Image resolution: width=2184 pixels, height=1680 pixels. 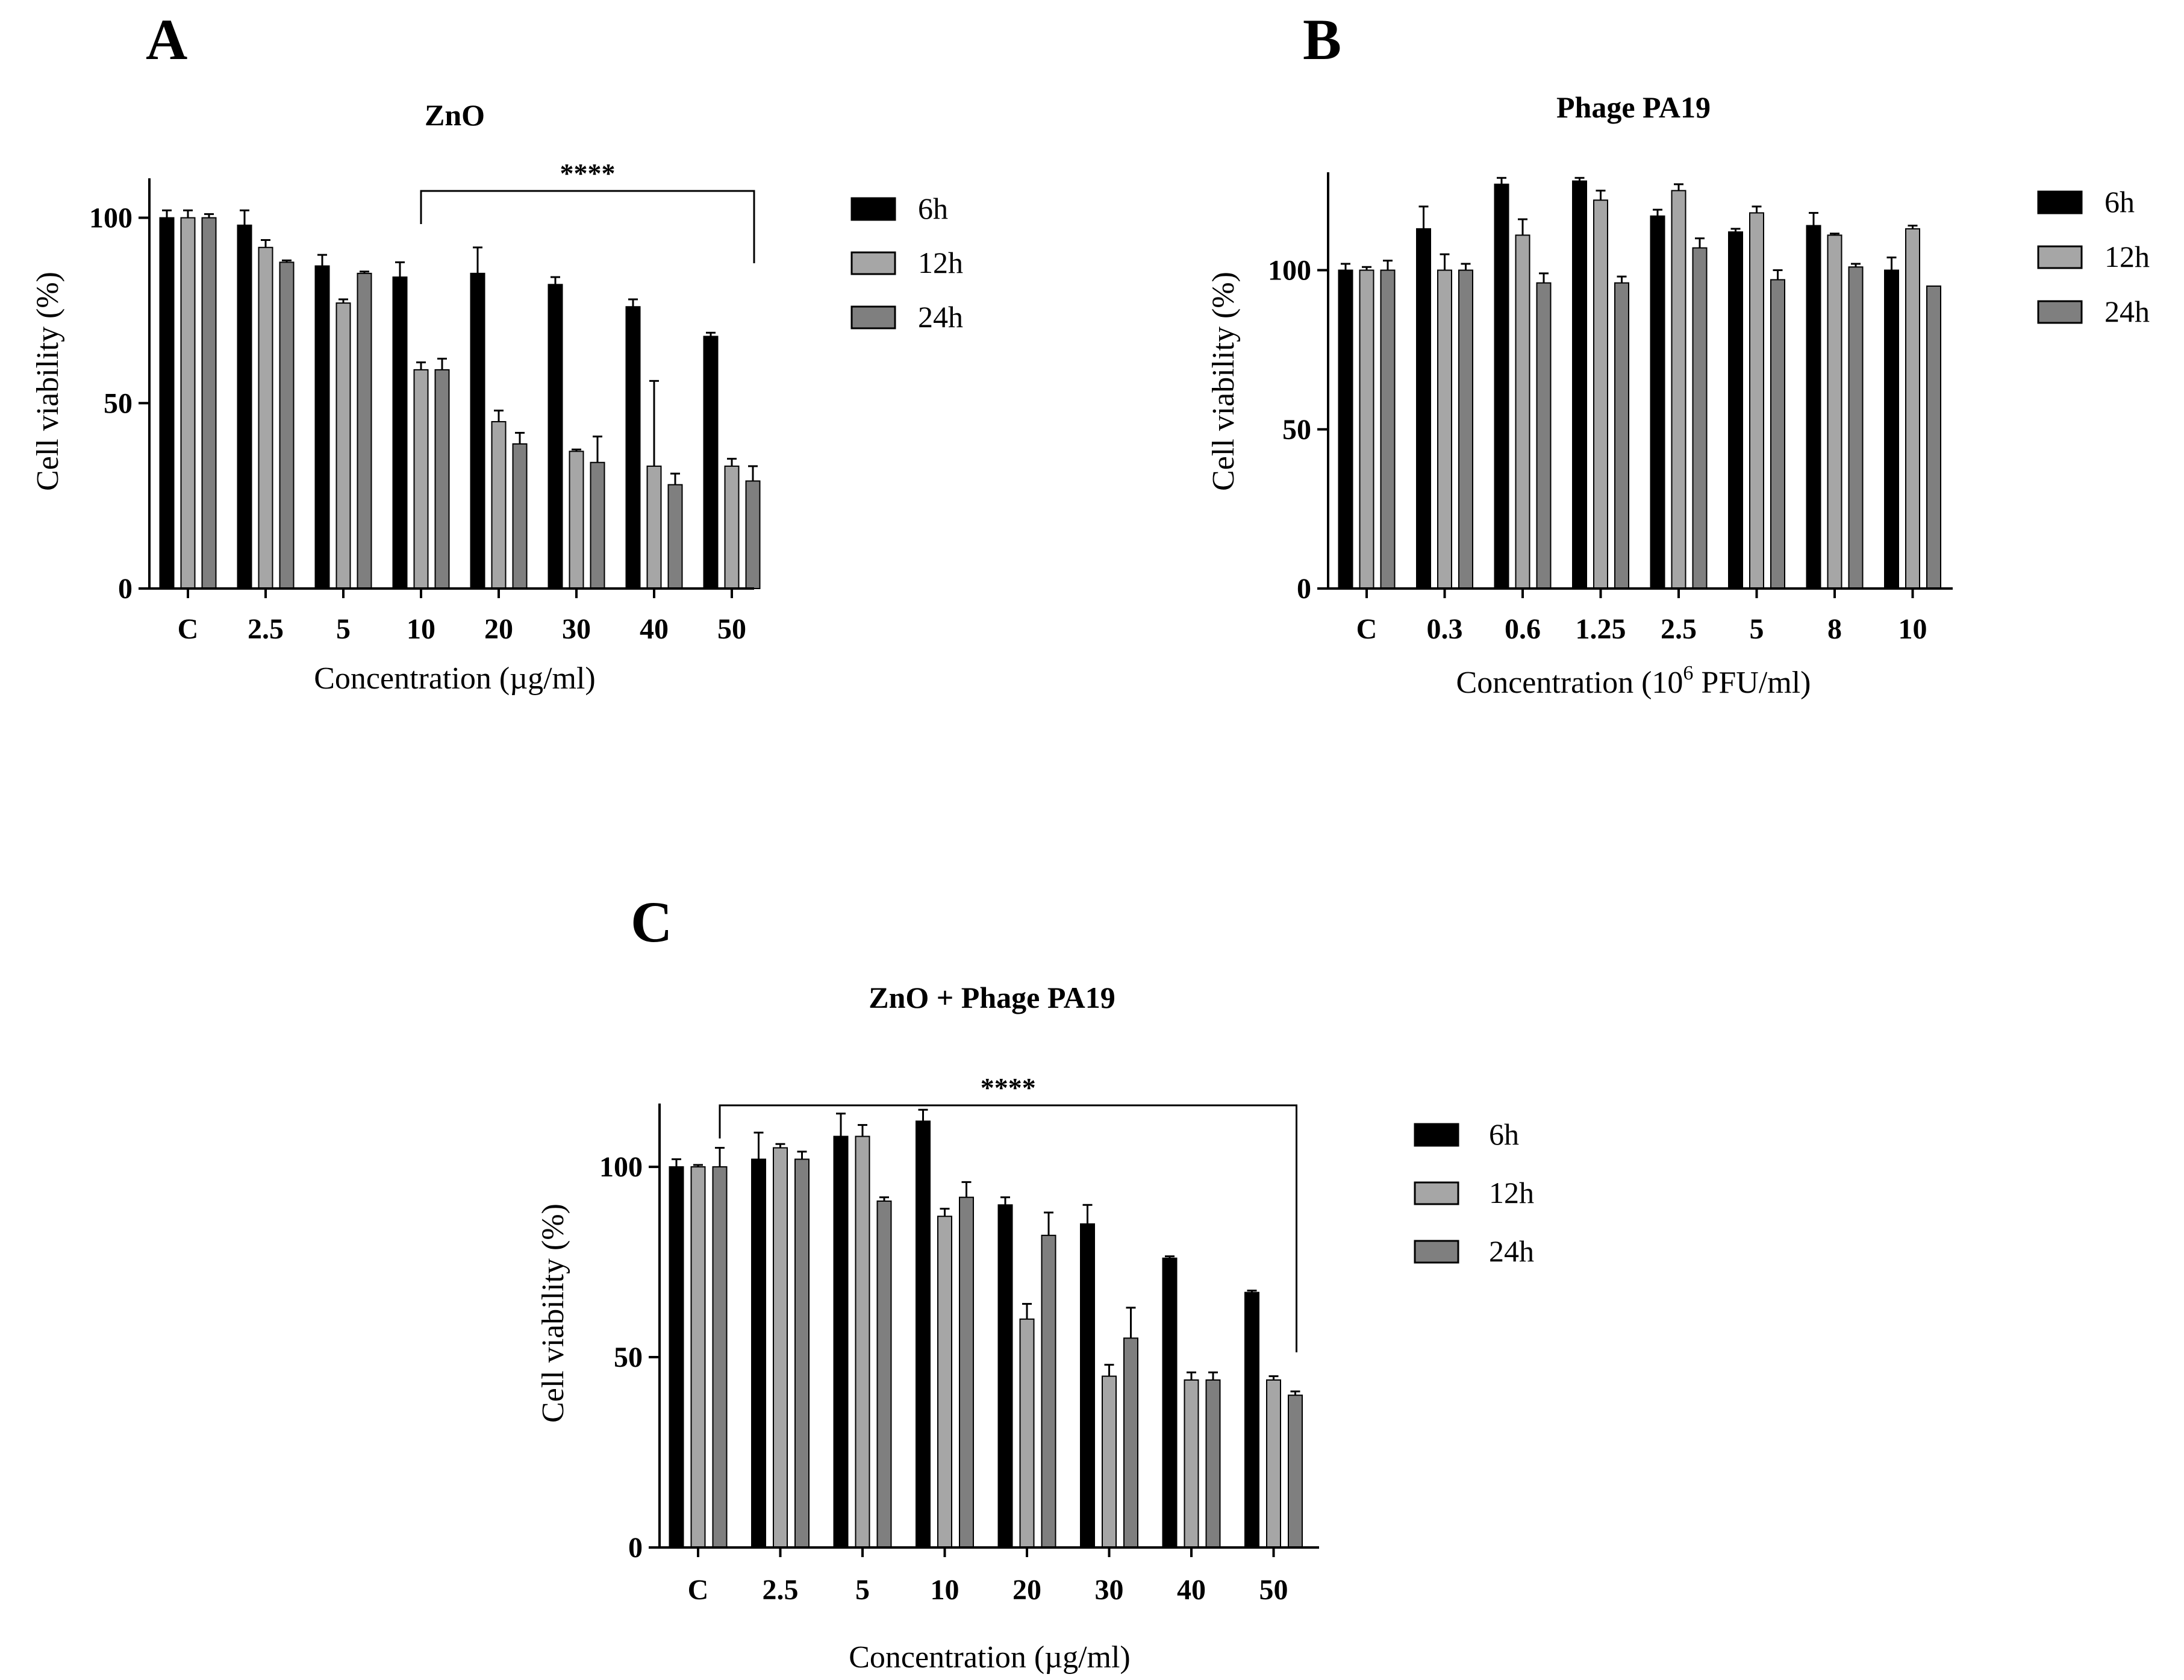 I want to click on bar-b-6h-C, so click(x=1345, y=429).